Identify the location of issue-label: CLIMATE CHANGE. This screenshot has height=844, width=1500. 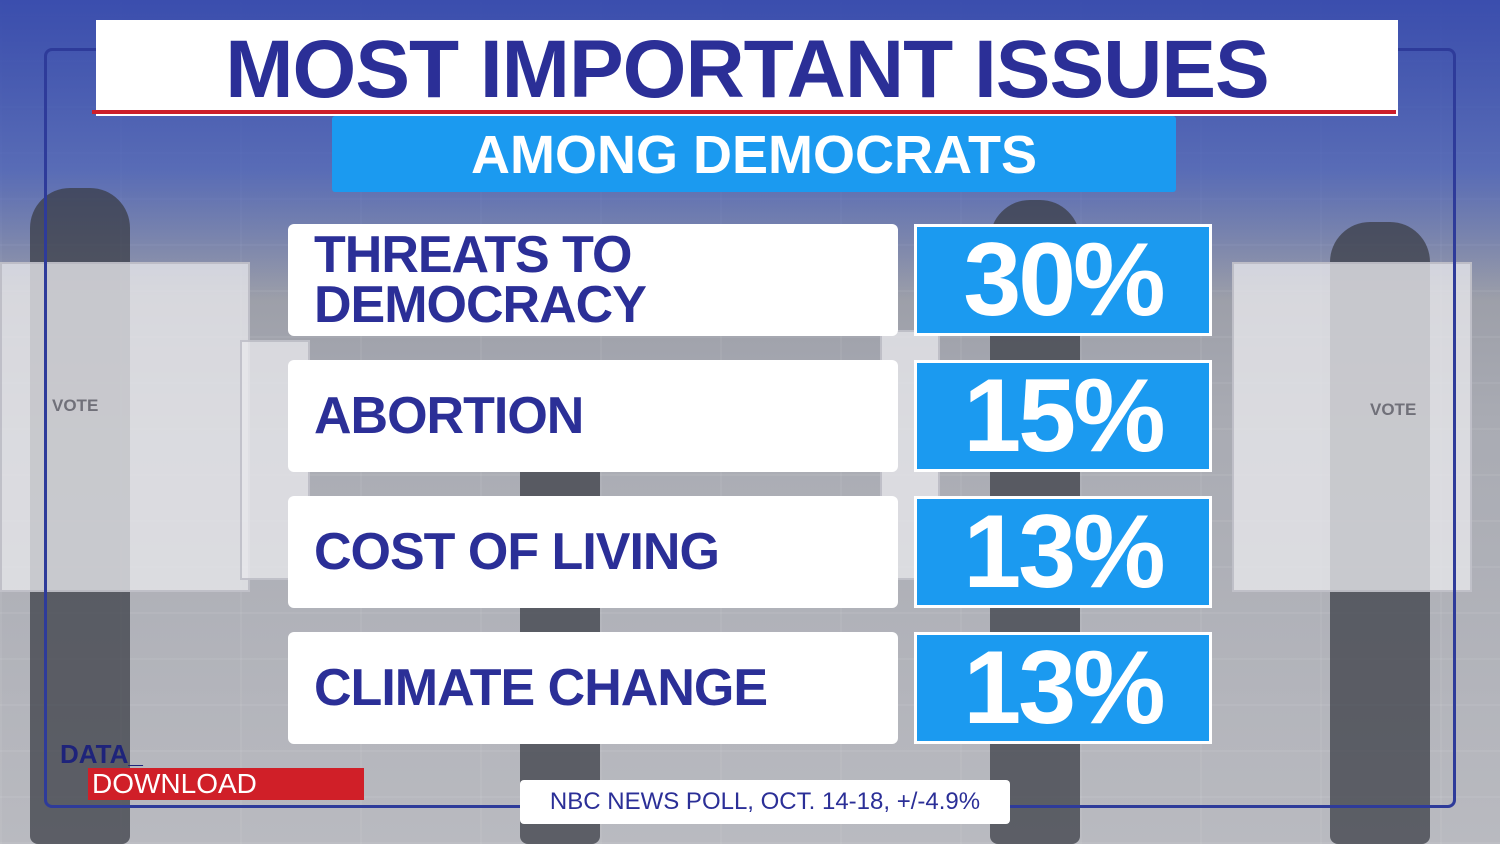
(541, 688).